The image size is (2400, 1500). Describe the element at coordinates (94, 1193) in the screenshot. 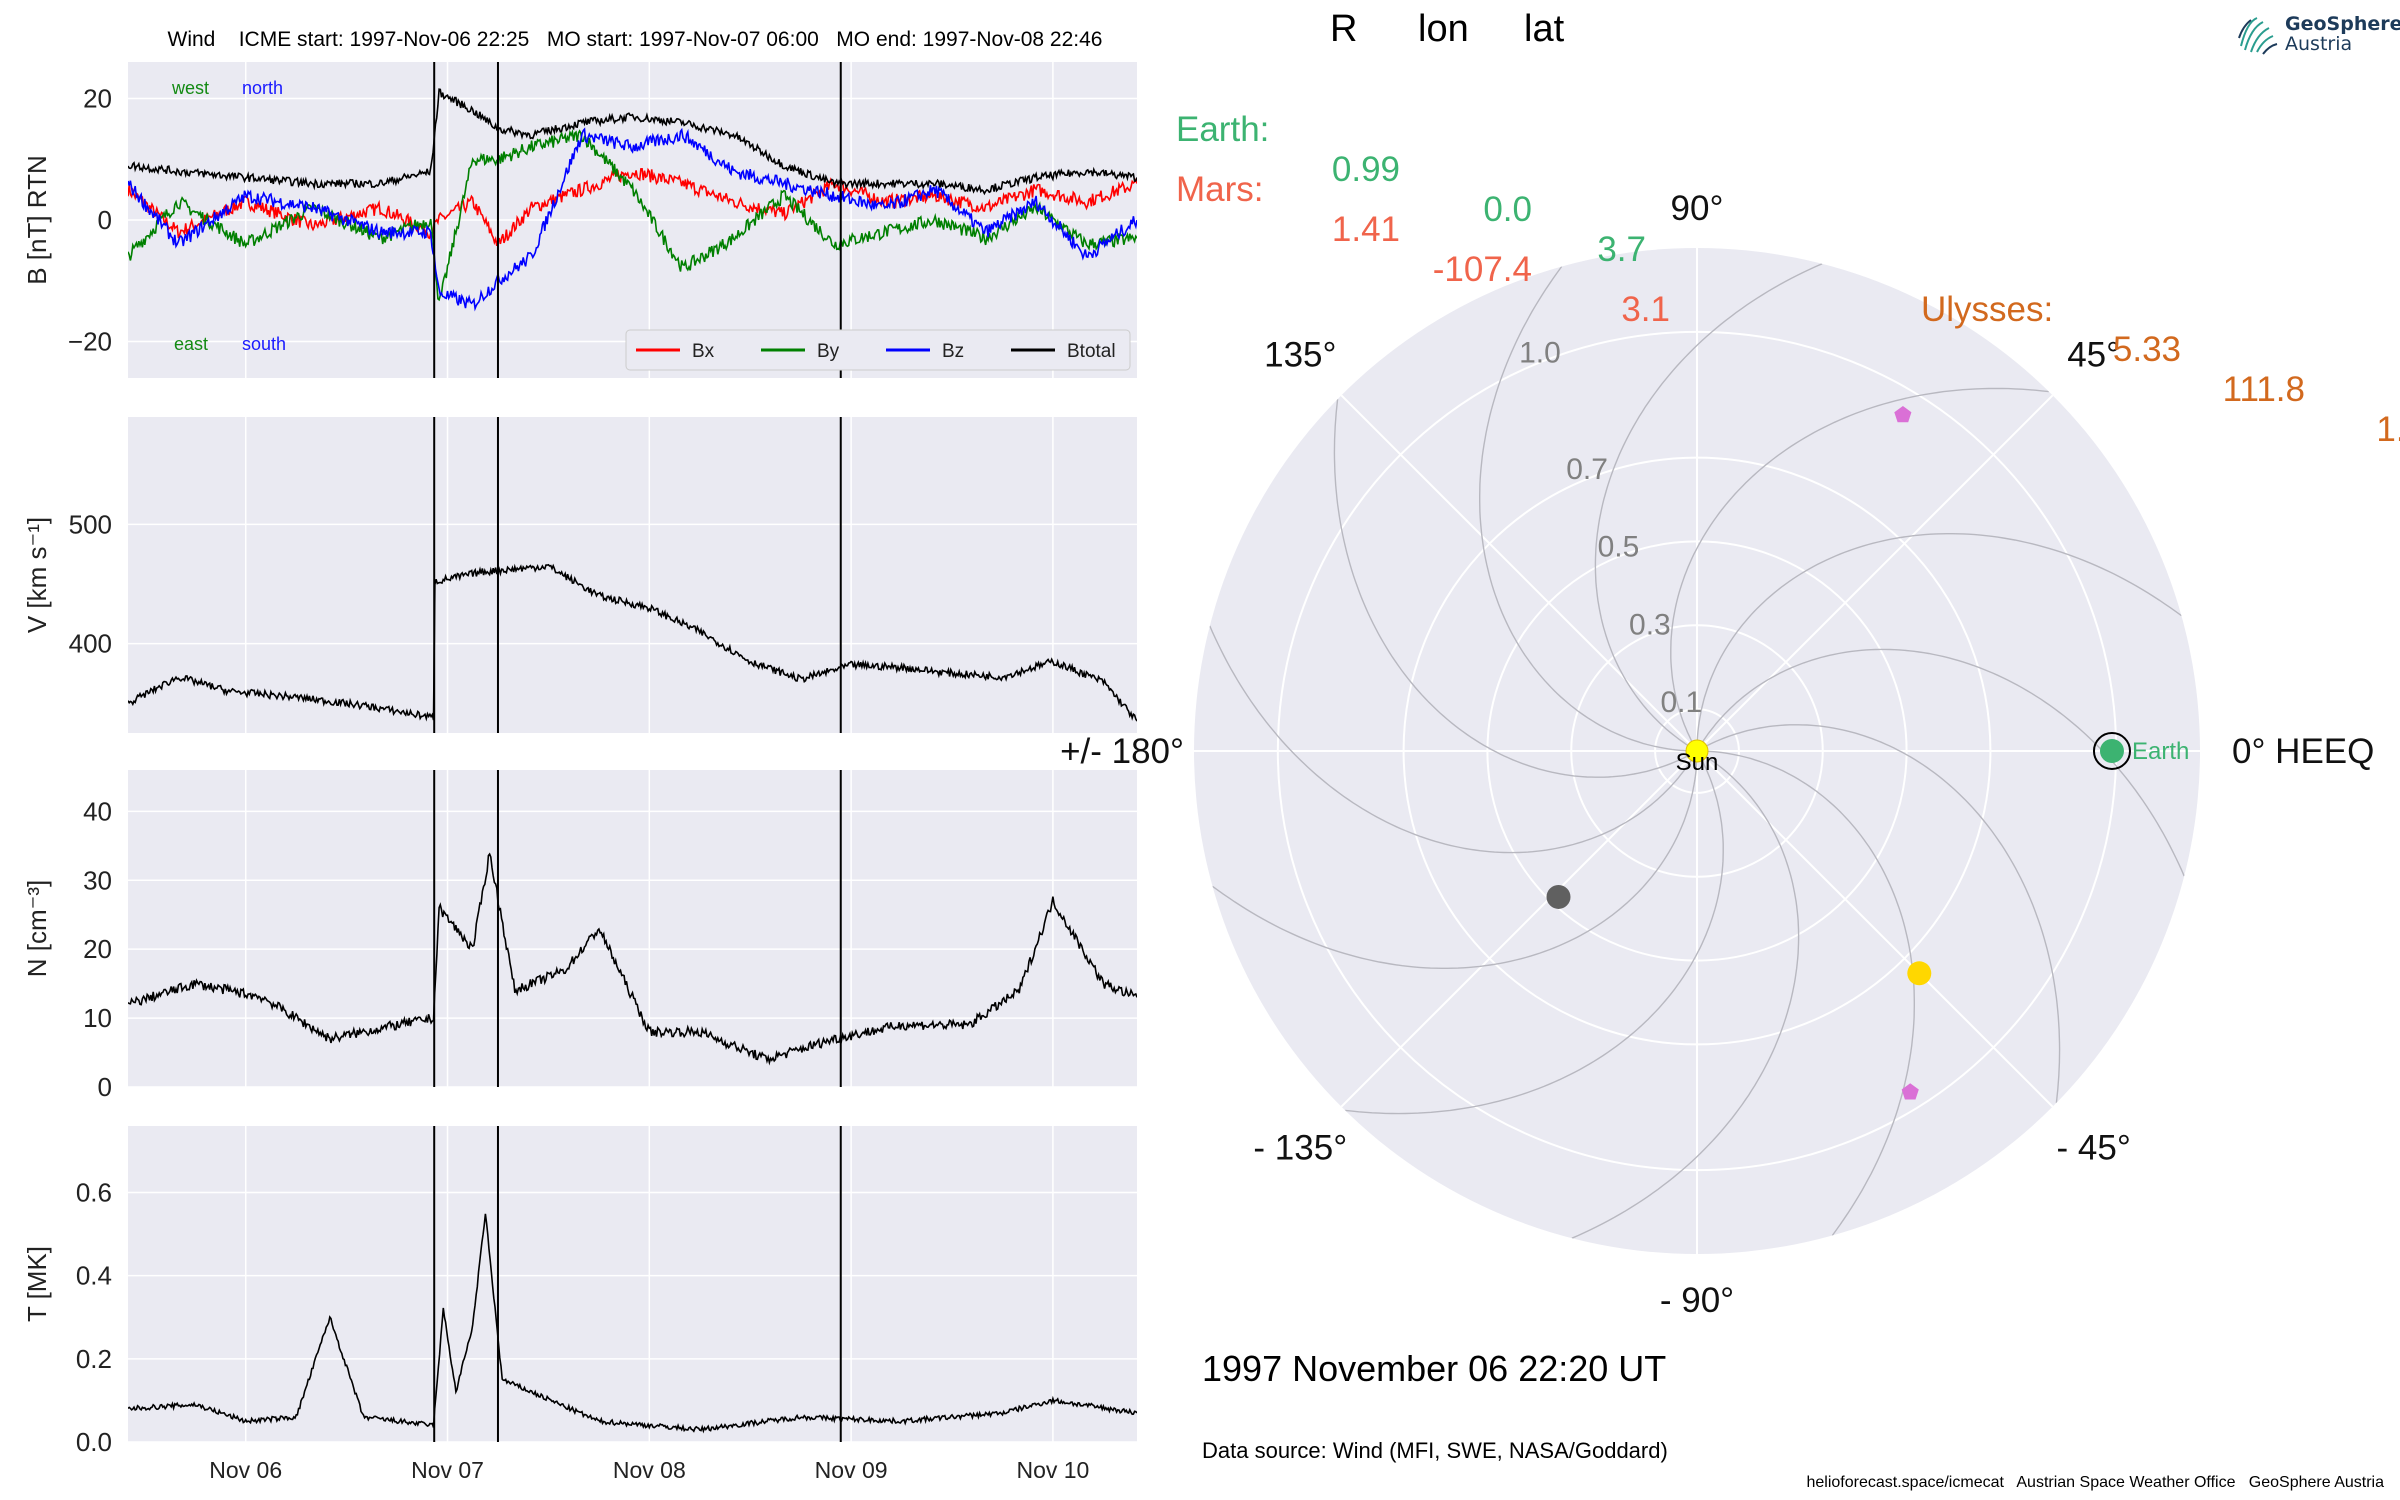

I see `y-tick-label: 0.6` at that location.